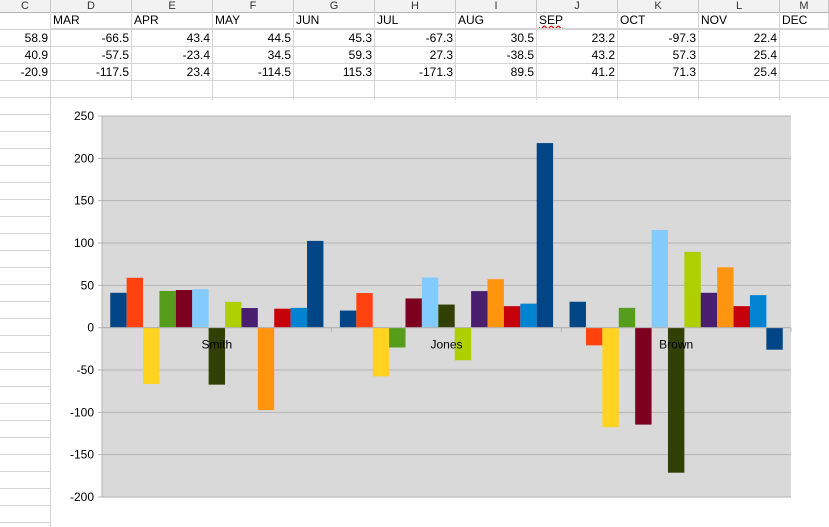  What do you see at coordinates (84, 201) in the screenshot?
I see `y-tick-label: 150` at bounding box center [84, 201].